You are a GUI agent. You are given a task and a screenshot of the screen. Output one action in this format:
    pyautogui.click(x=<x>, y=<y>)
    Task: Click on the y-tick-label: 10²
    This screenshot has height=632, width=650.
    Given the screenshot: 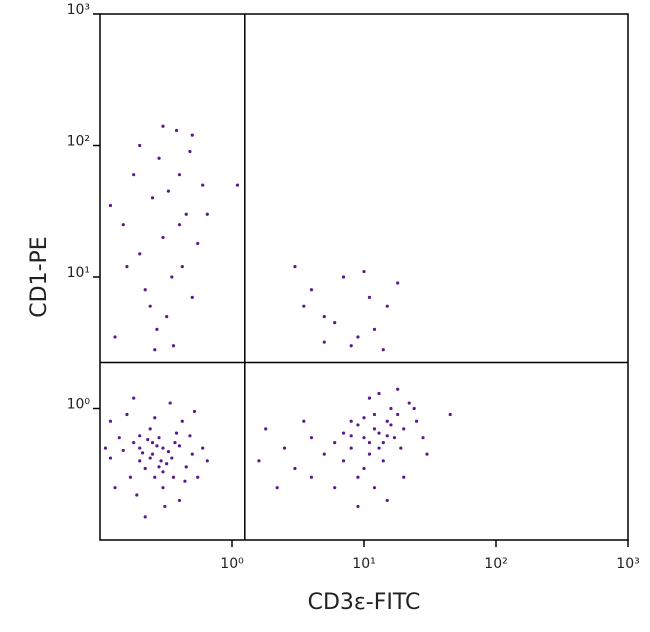 What is the action you would take?
    pyautogui.click(x=78, y=142)
    